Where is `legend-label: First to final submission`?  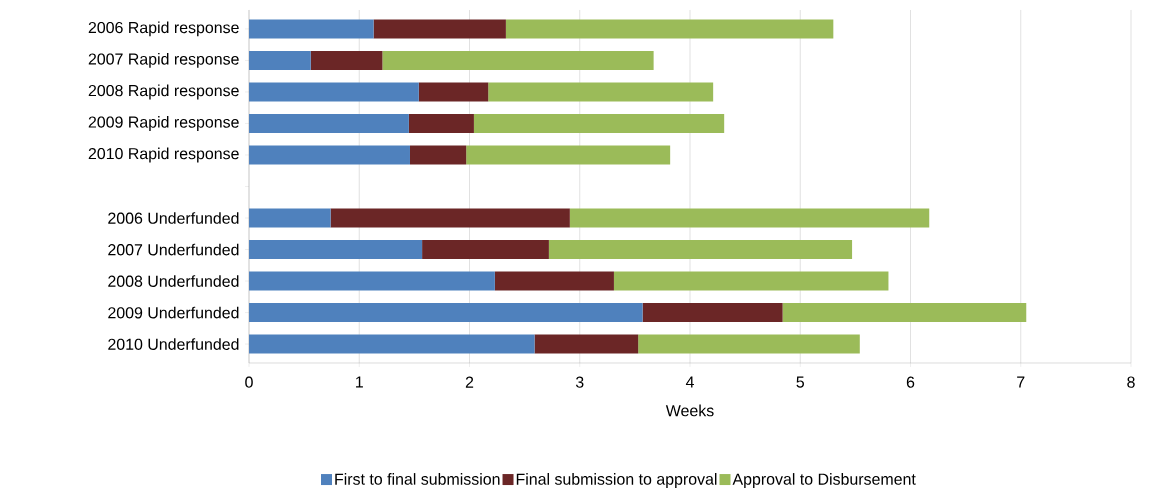
legend-label: First to final submission is located at coordinates (417, 479).